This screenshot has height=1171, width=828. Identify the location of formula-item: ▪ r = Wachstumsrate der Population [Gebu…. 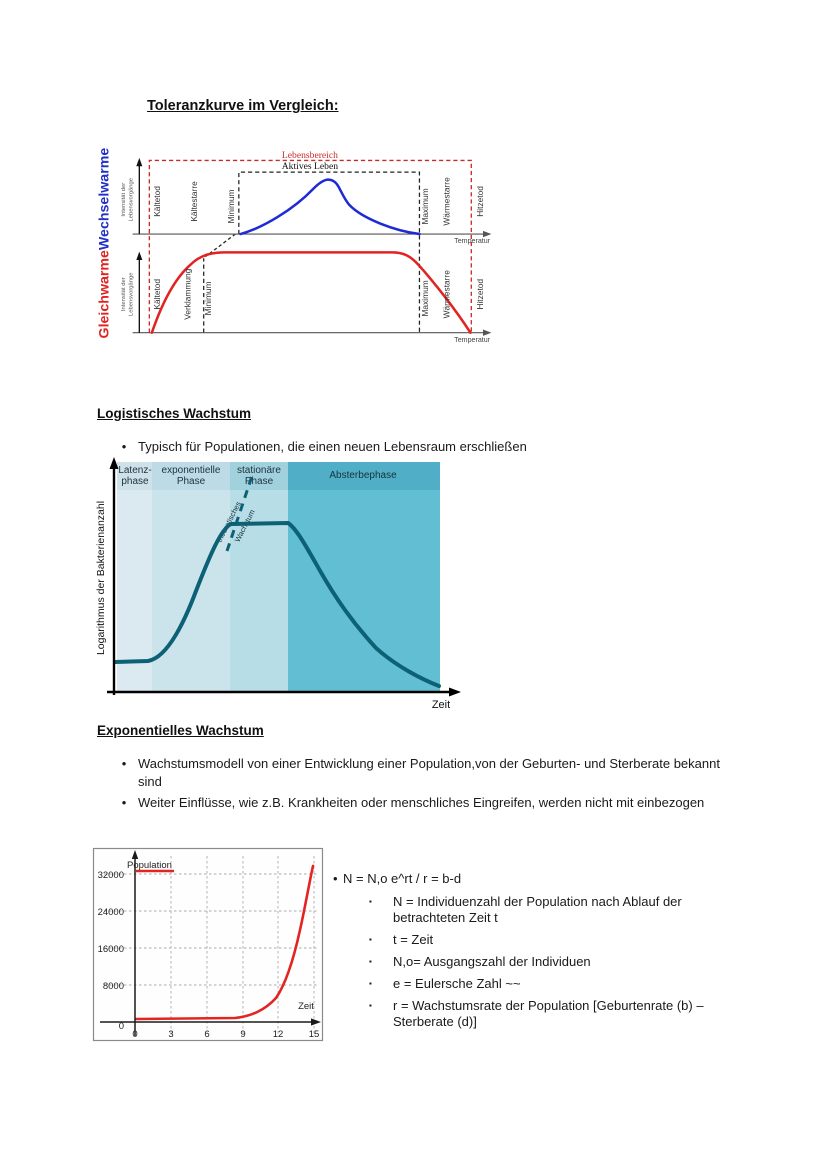
(564, 1014).